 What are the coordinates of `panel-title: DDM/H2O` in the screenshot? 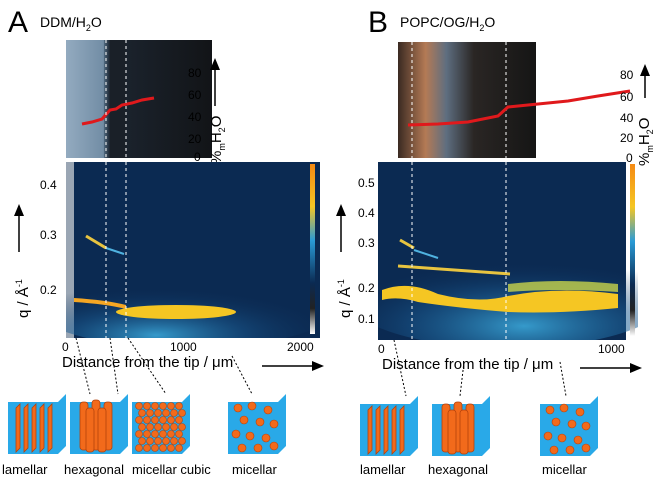 It's located at (71, 25).